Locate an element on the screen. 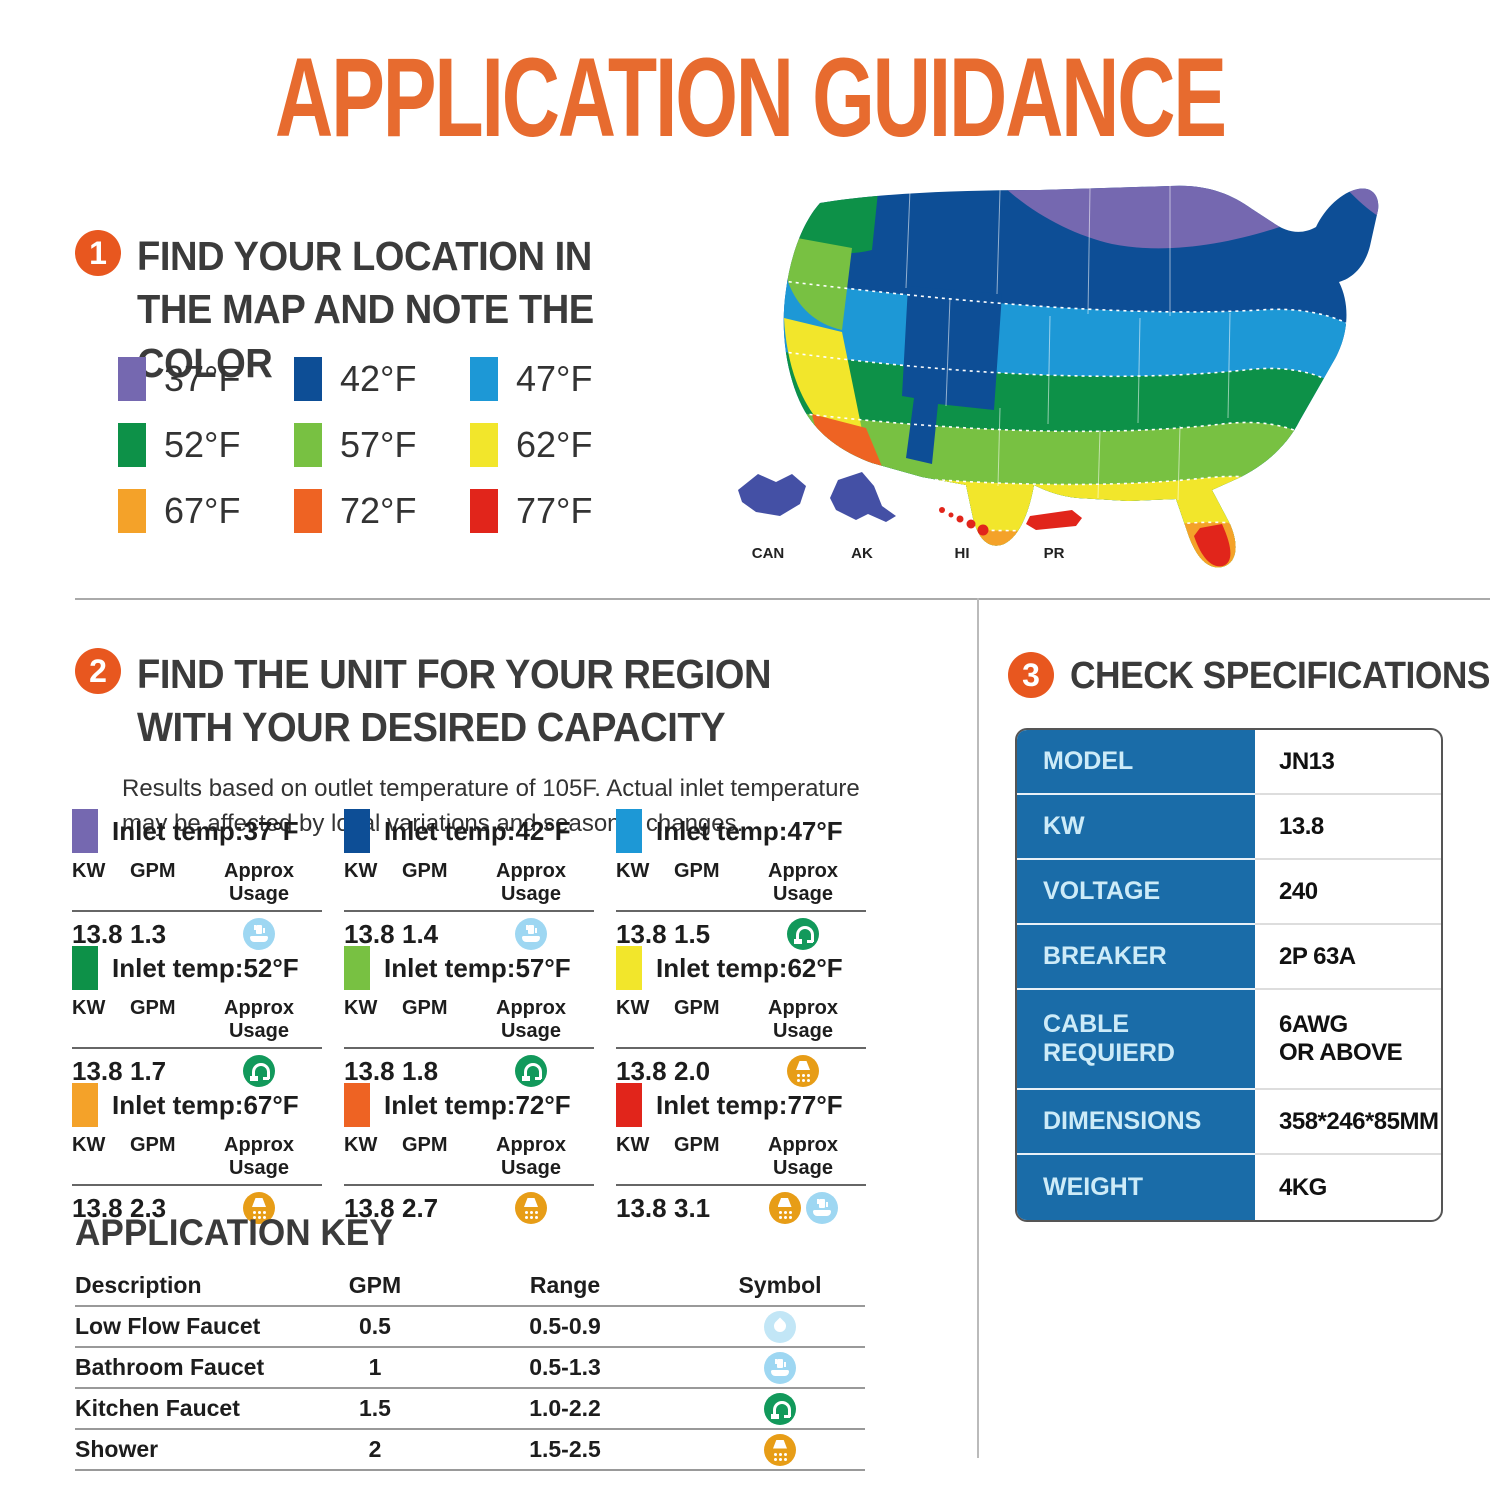  key-range: 1.5-2.5 is located at coordinates (565, 1449).